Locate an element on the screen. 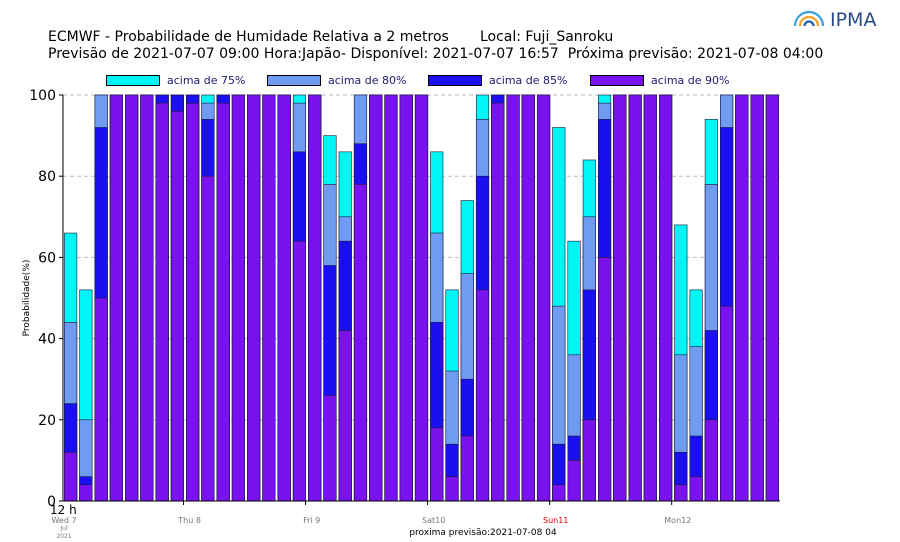 This screenshot has height=542, width=900. next-forecast-footer: proxima previsão:2021-07-08 04 is located at coordinates (483, 533).